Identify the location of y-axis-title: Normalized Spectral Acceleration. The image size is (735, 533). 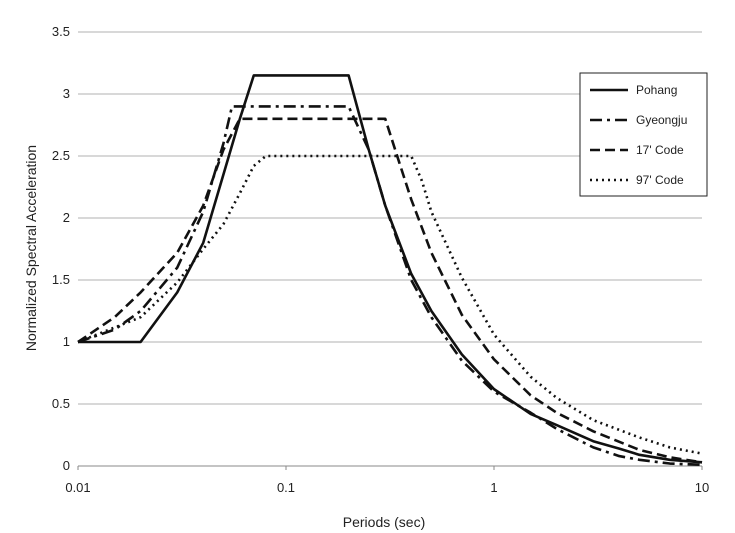
(31, 248).